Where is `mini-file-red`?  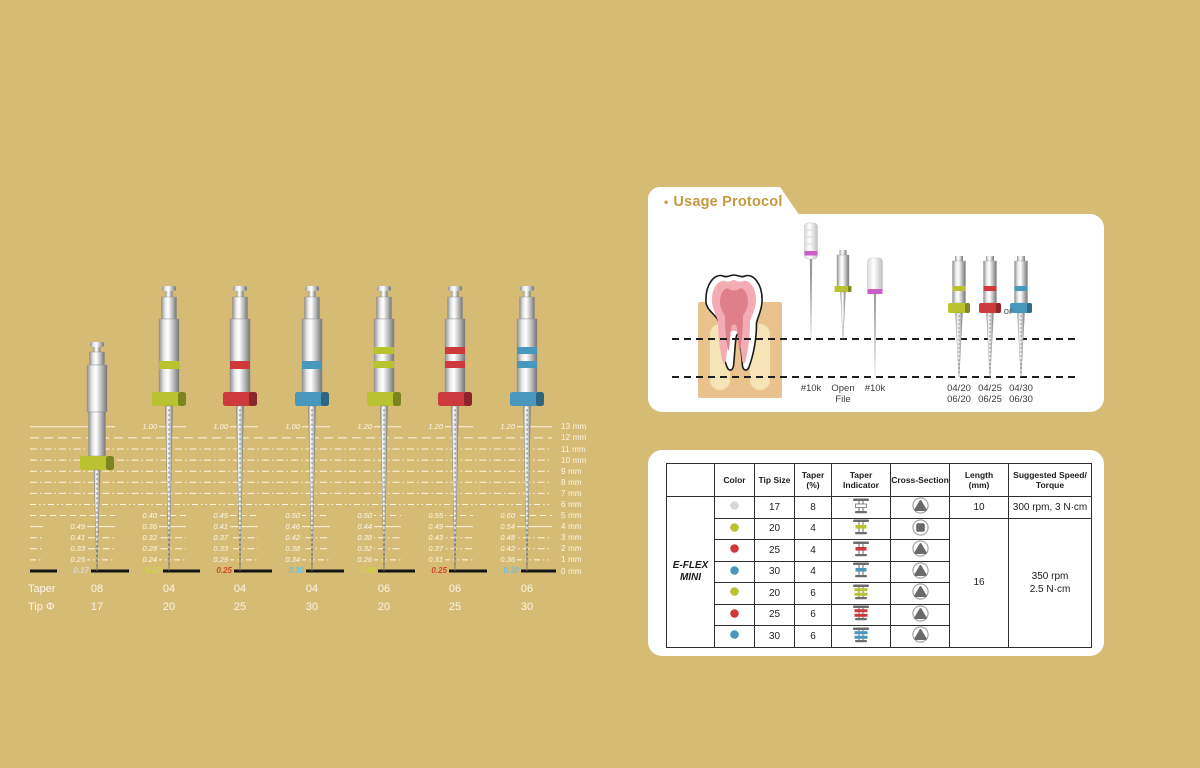 mini-file-red is located at coordinates (990, 317).